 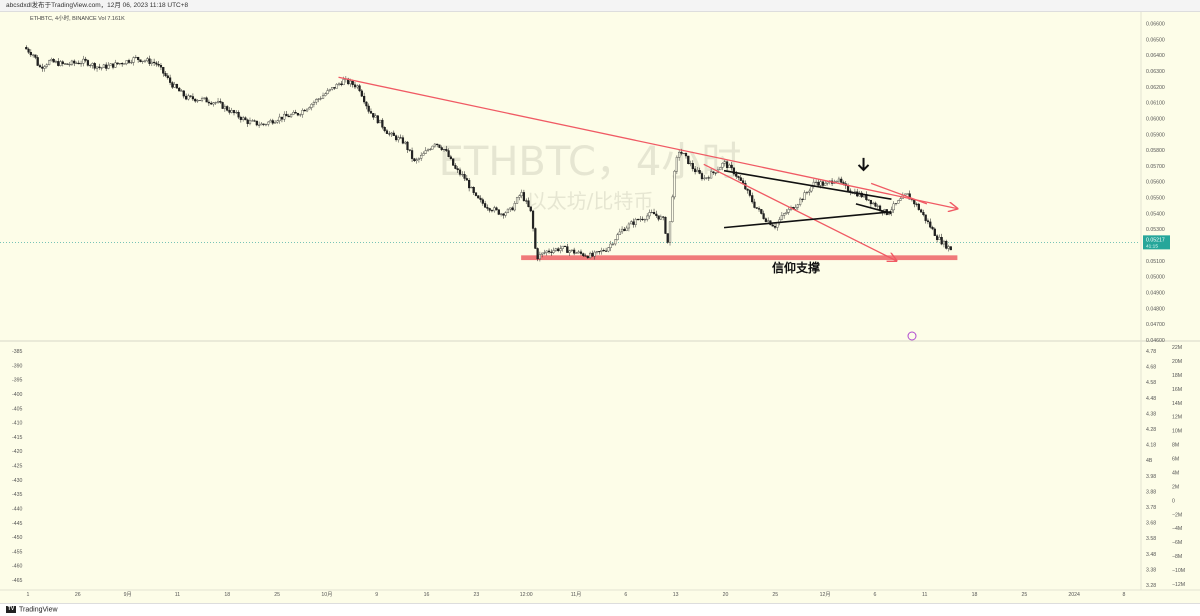 What do you see at coordinates (863, 164) in the screenshot?
I see `down-arrow-marker` at bounding box center [863, 164].